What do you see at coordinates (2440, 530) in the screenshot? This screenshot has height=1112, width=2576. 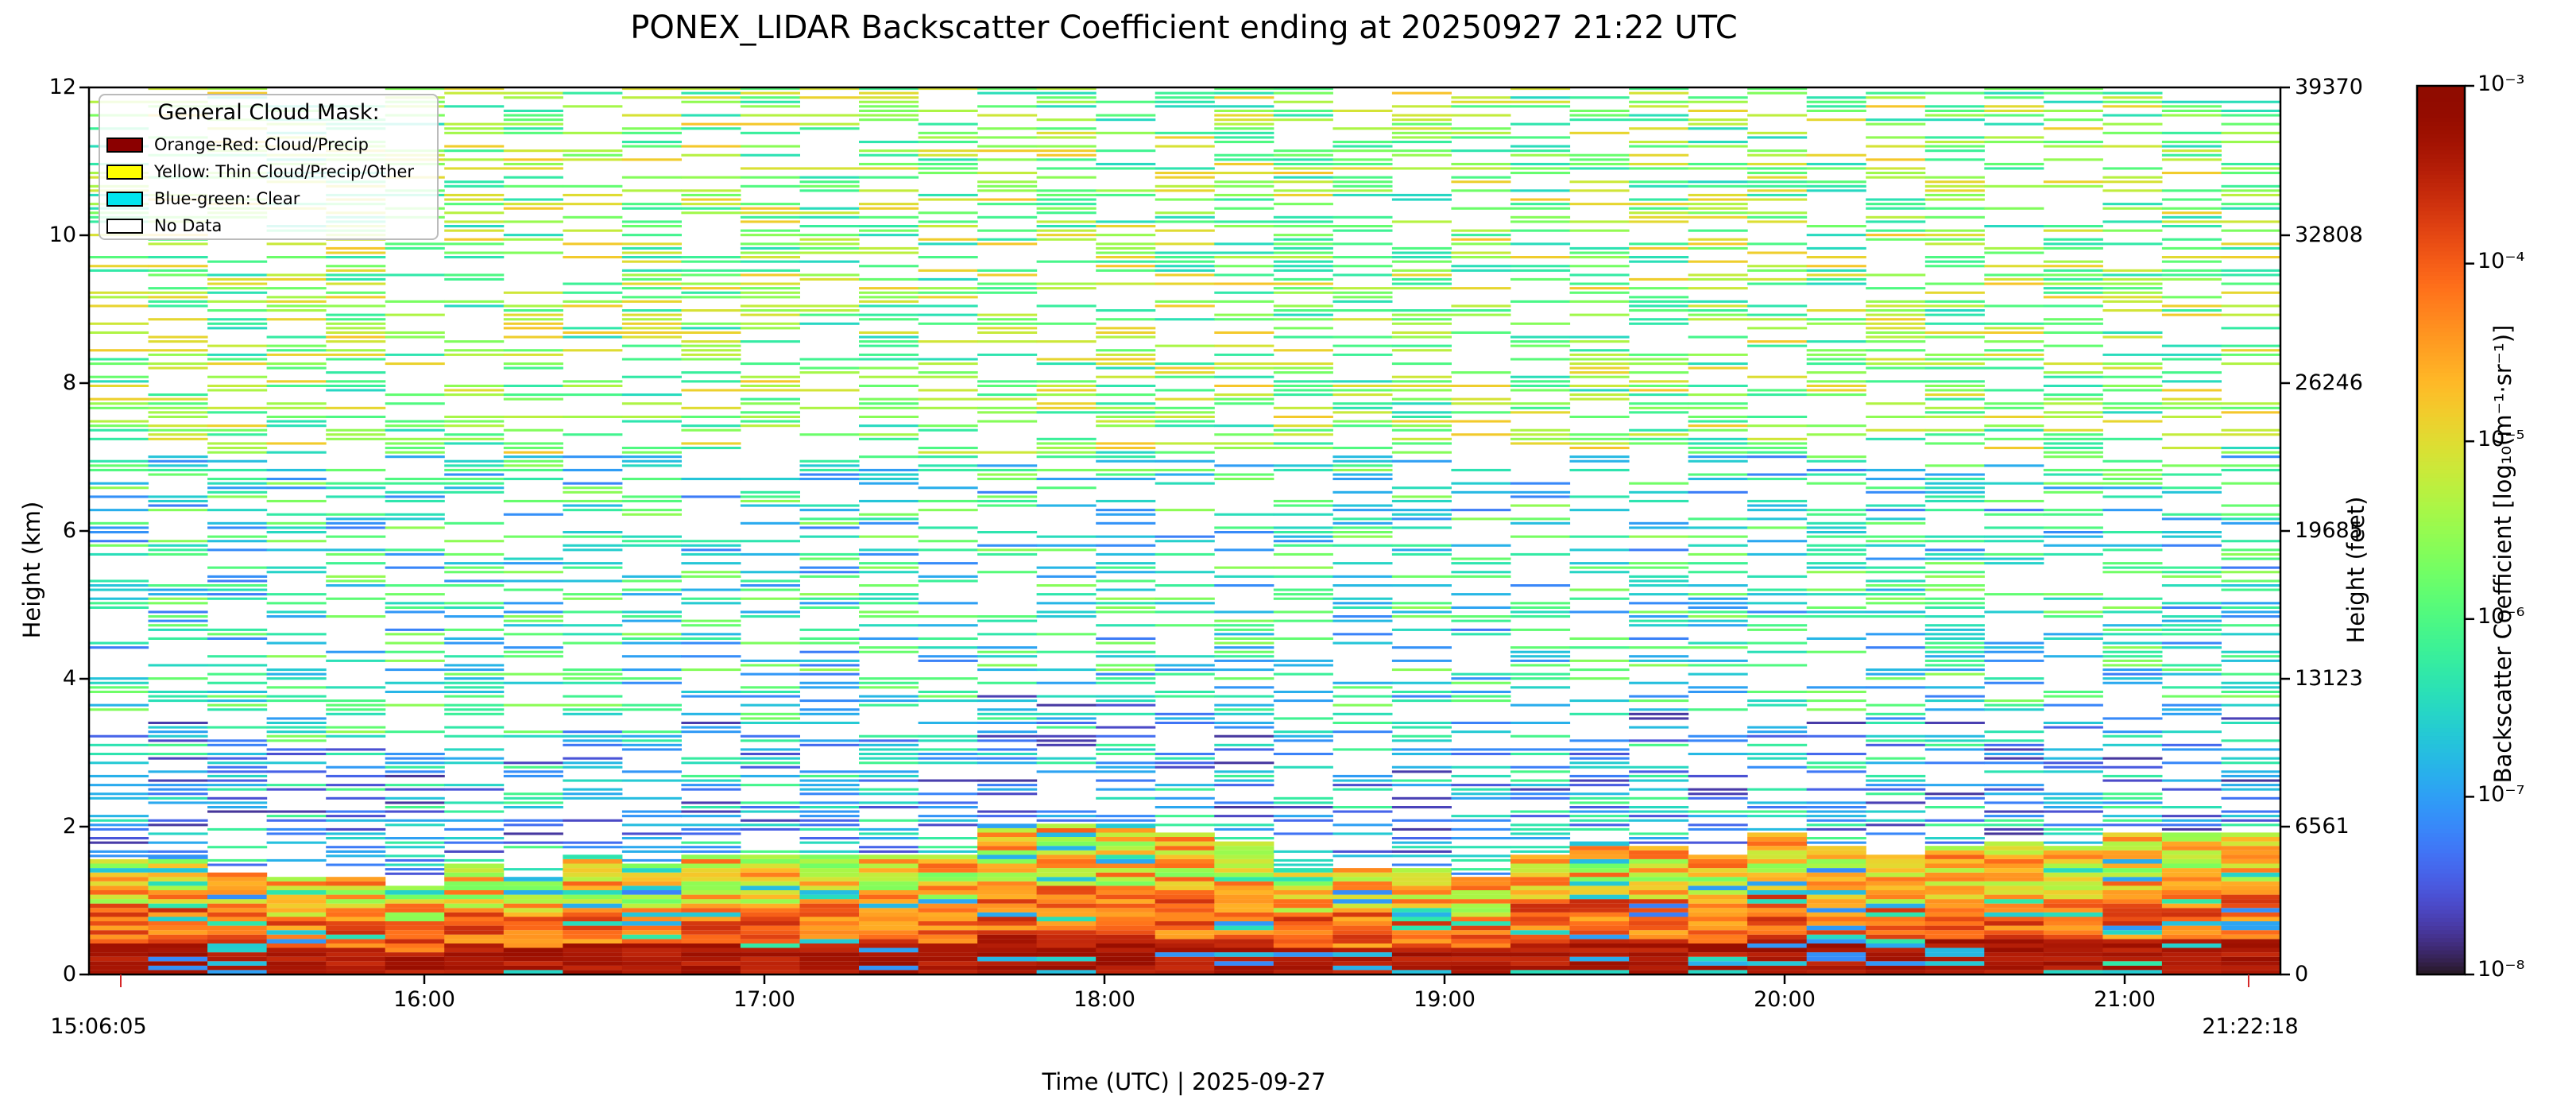 I see `colorbar-frame` at bounding box center [2440, 530].